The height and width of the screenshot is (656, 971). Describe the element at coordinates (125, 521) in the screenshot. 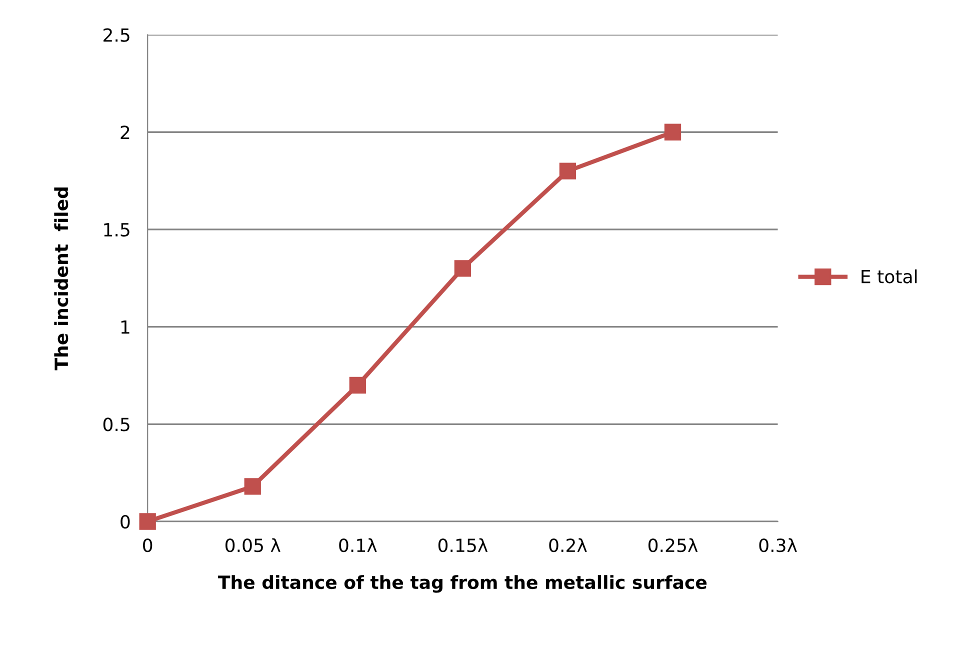

I see `y-tick-label: 0` at that location.